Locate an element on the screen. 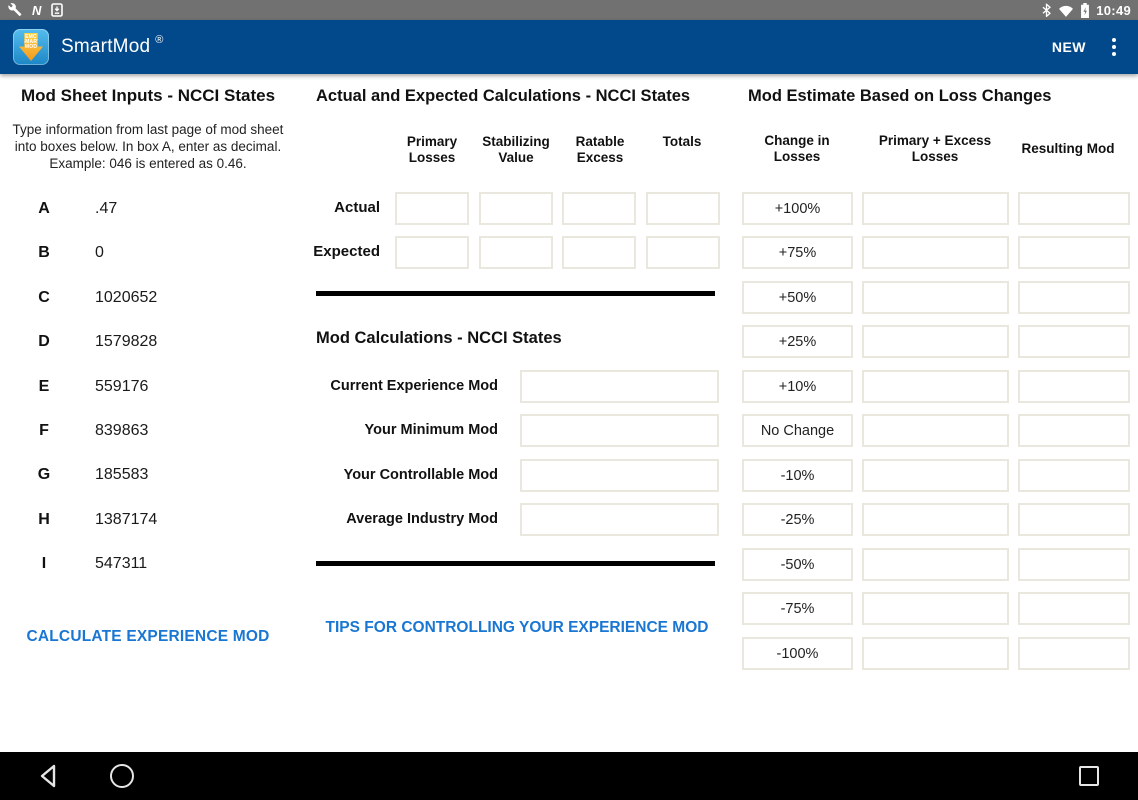 The height and width of the screenshot is (800, 1138). ae-column-header: Primary Losses is located at coordinates (432, 149).